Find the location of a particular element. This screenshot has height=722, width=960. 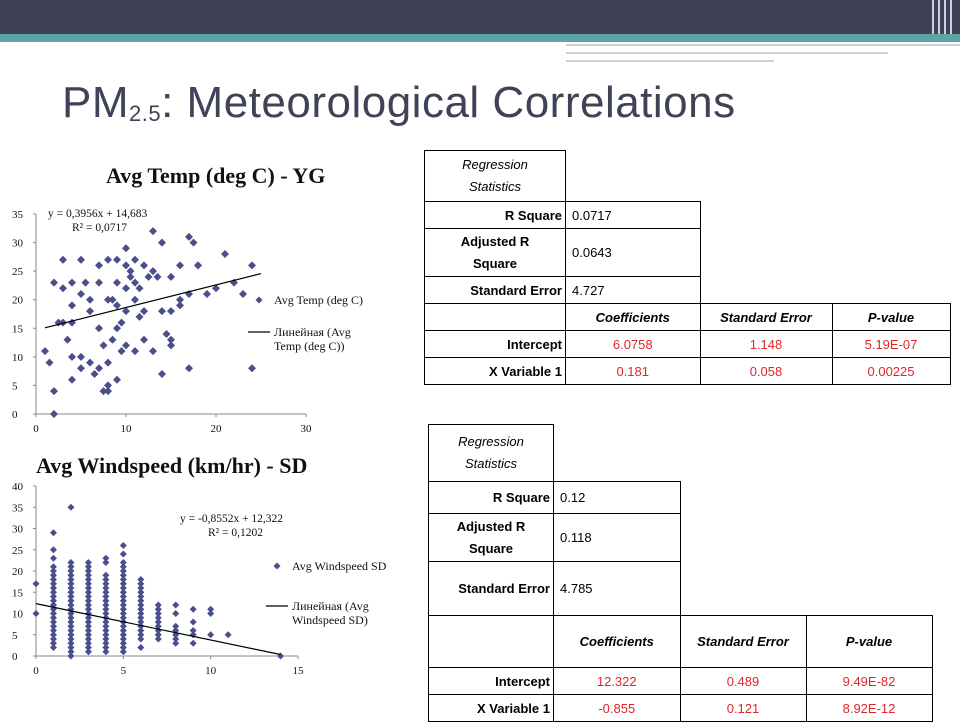

top-banner is located at coordinates (480, 21).